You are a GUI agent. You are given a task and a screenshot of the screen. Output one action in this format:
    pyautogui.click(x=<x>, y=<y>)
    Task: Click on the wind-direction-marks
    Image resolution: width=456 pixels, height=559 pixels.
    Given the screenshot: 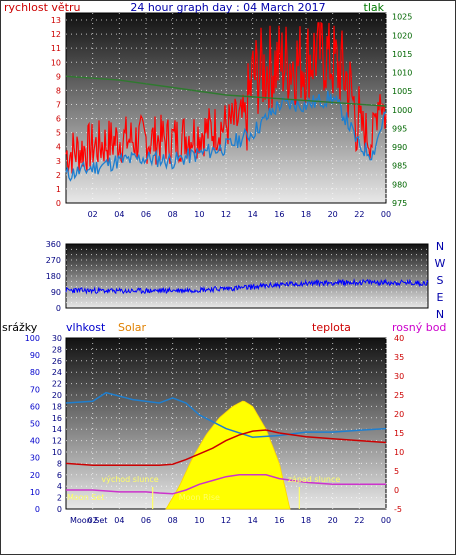 What is the action you would take?
    pyautogui.click(x=247, y=286)
    